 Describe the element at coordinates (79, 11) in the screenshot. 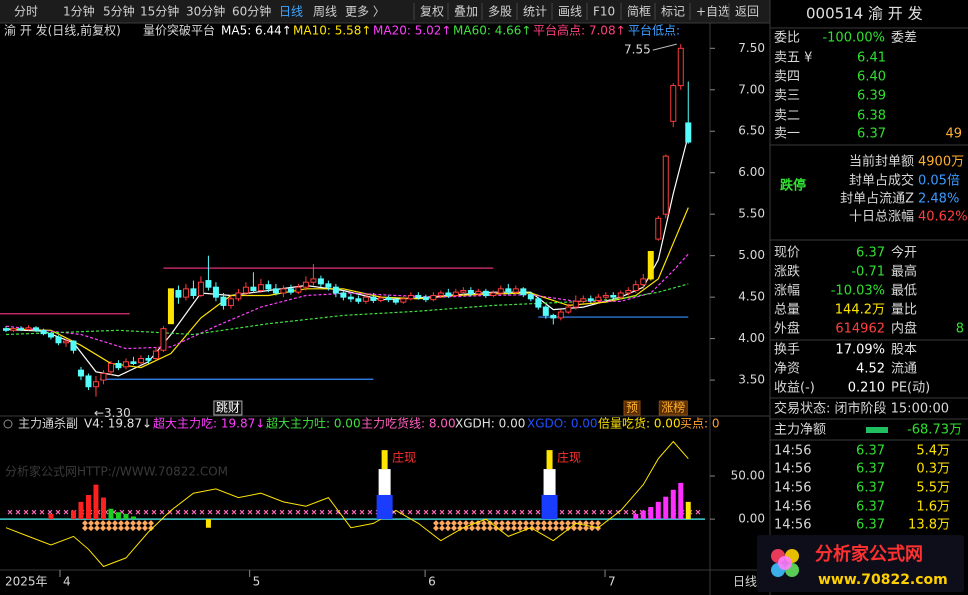

I see `period-tab: 1分钟` at that location.